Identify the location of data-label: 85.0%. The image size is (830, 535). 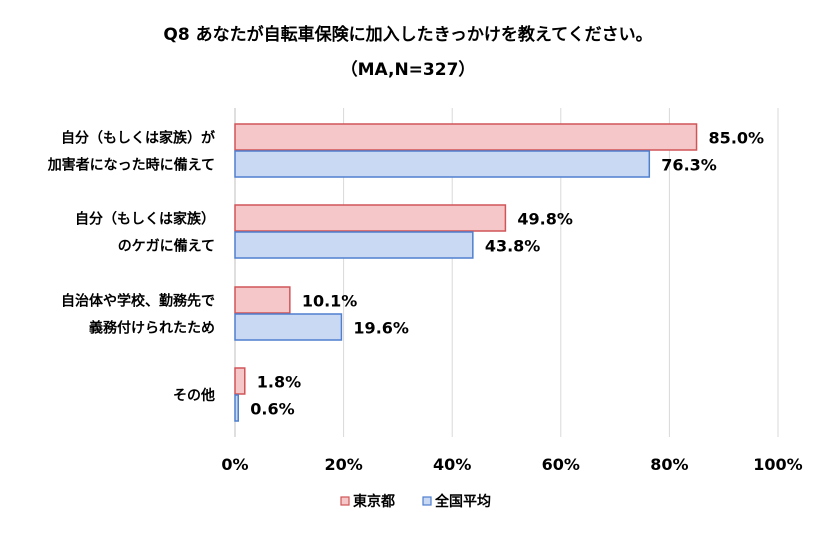
(737, 138).